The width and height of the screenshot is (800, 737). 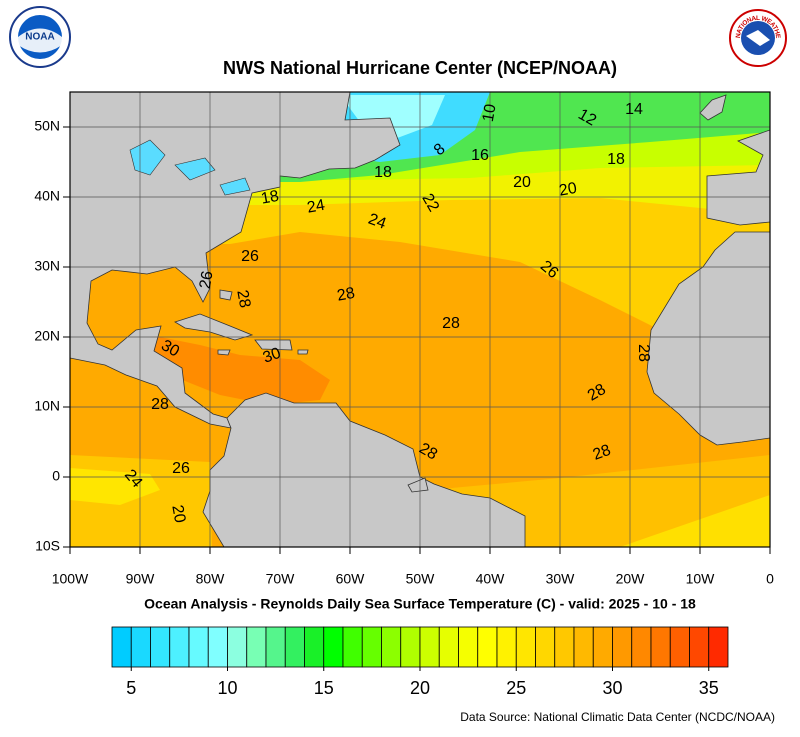 What do you see at coordinates (701, 579) in the screenshot?
I see `lon-tick-label: 10W` at bounding box center [701, 579].